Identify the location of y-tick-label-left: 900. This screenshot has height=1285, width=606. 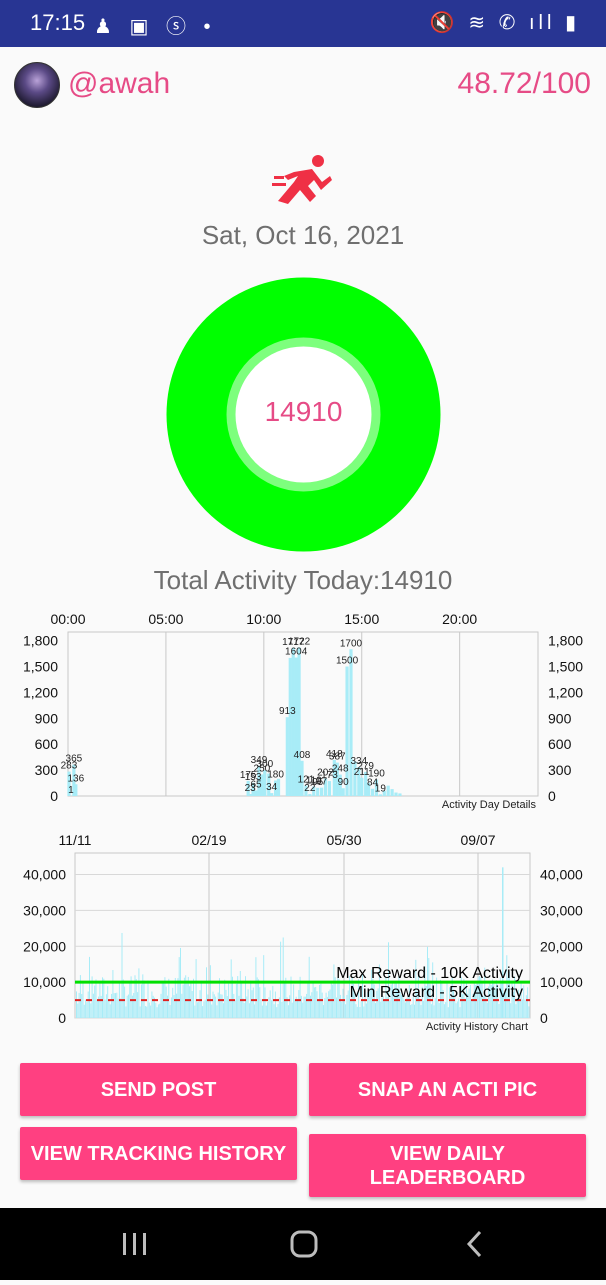
(47, 718).